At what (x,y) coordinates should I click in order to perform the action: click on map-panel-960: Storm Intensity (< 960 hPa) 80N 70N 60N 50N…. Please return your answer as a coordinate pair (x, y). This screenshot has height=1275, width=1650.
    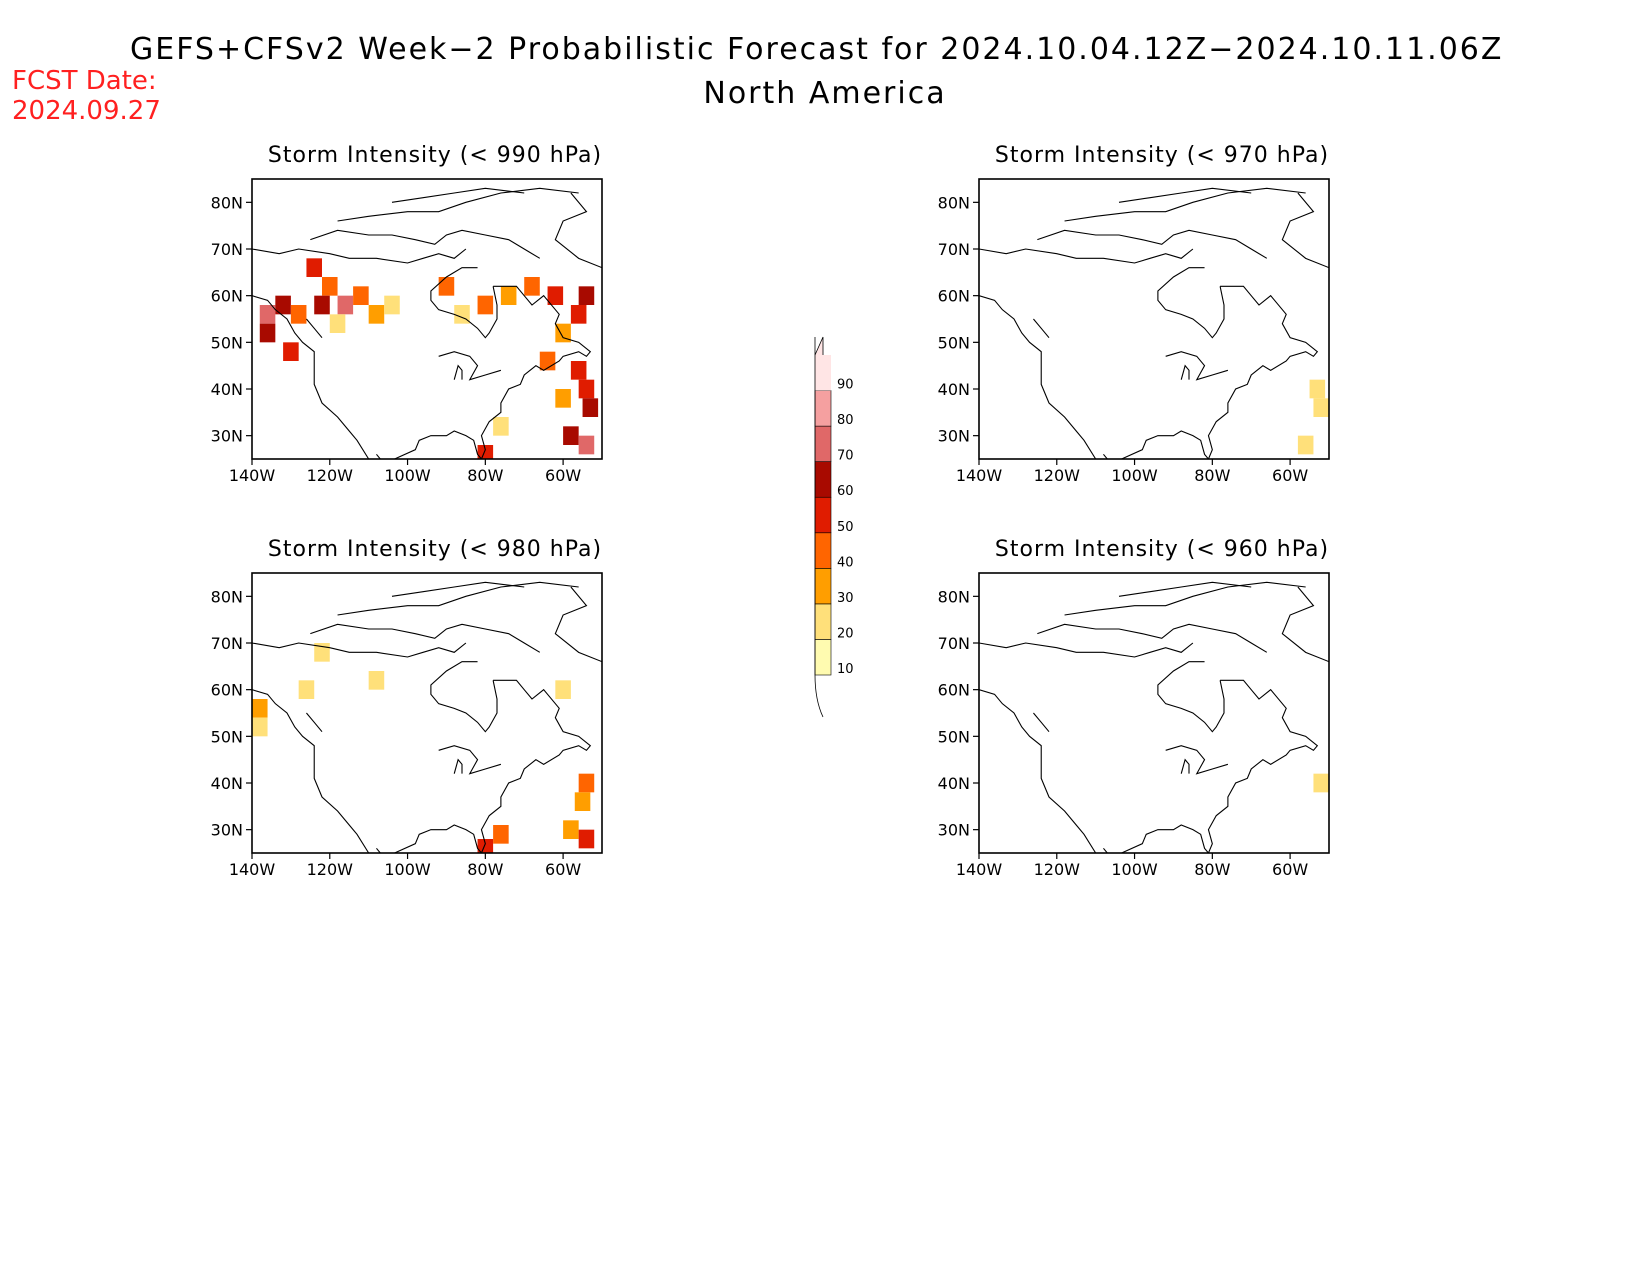
    Looking at the image, I should click on (1162, 722).